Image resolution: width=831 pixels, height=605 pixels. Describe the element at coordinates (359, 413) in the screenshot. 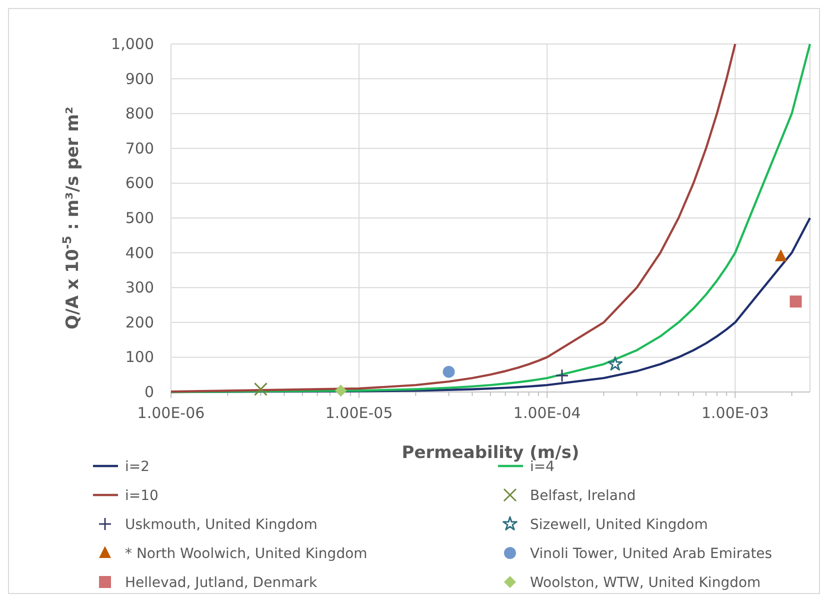

I see `x-tick-label: 1.00E-05` at that location.